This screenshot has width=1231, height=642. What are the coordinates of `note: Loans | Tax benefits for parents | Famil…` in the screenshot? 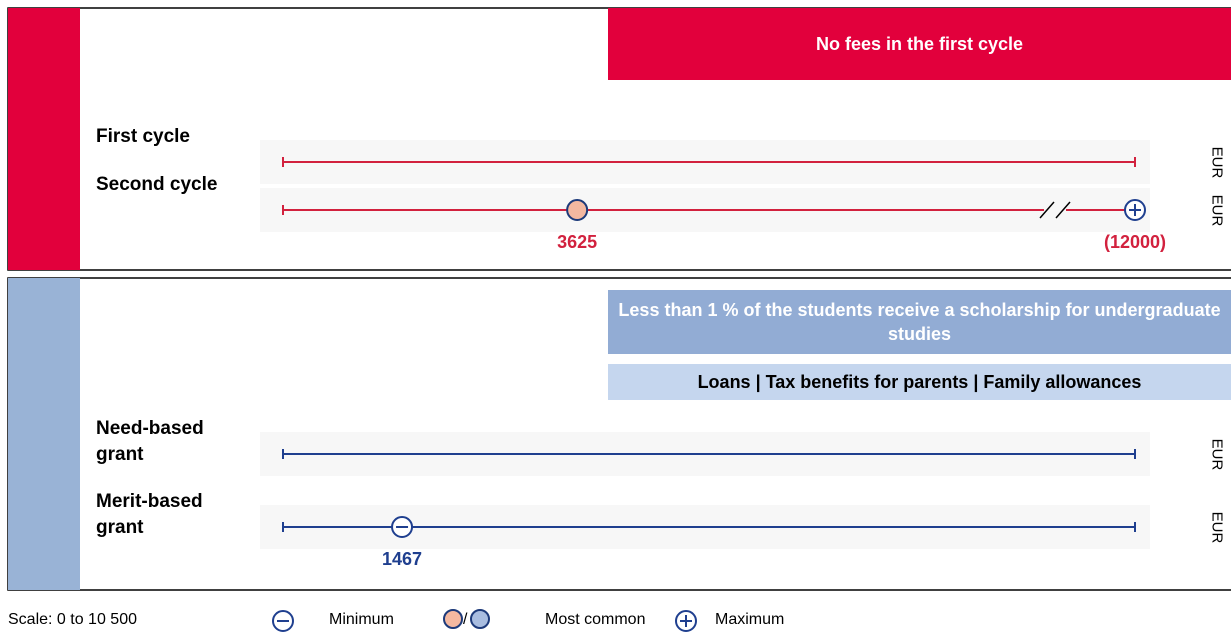 It's located at (919, 382).